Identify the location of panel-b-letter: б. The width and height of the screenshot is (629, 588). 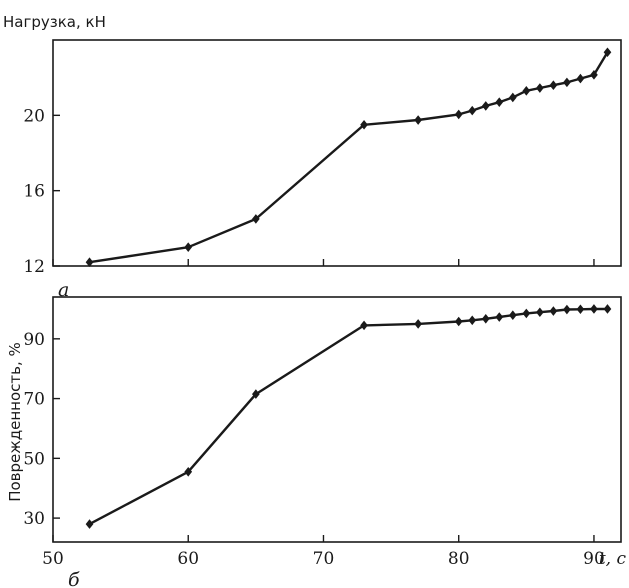
(74, 578).